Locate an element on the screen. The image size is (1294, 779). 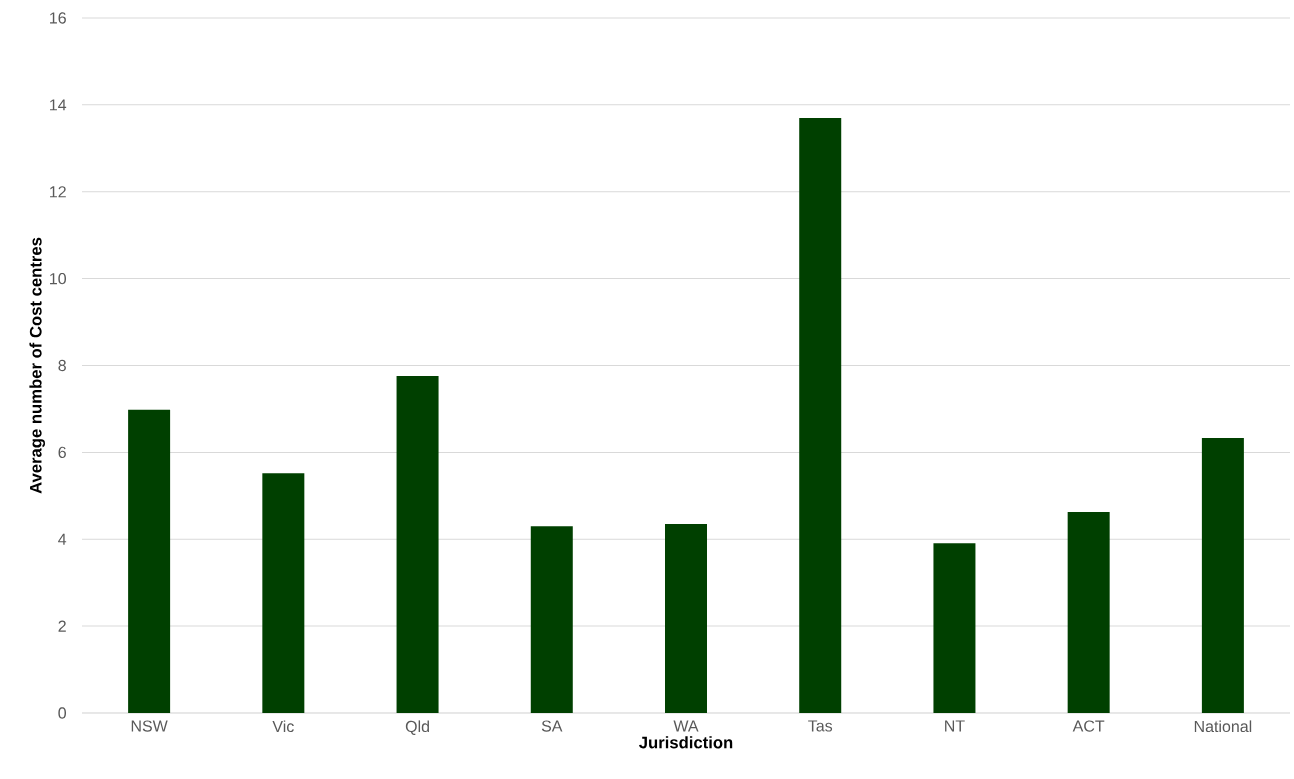
y-tick-label: 4 is located at coordinates (62, 539).